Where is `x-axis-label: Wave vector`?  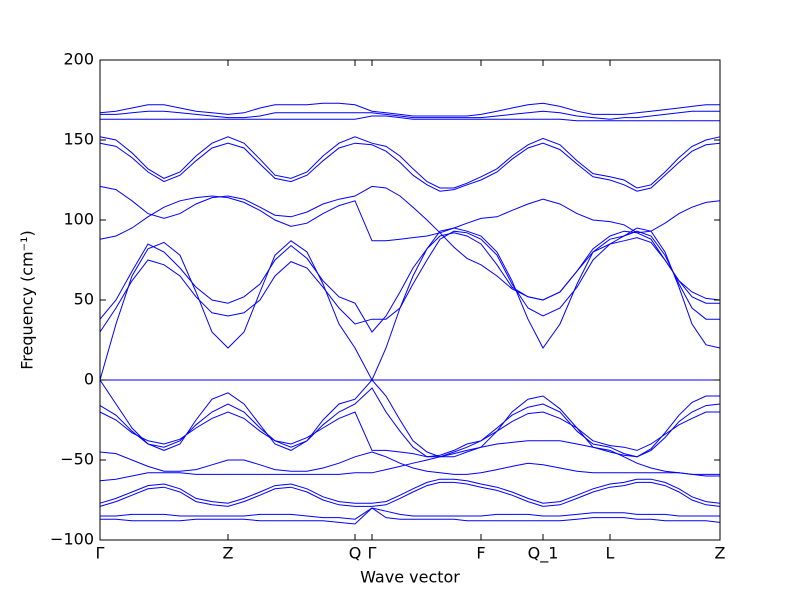
x-axis-label: Wave vector is located at coordinates (410, 577).